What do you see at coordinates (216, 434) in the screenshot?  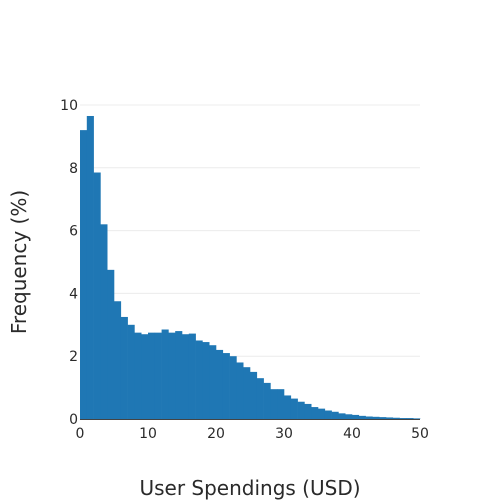 I see `x-tick-label: 20` at bounding box center [216, 434].